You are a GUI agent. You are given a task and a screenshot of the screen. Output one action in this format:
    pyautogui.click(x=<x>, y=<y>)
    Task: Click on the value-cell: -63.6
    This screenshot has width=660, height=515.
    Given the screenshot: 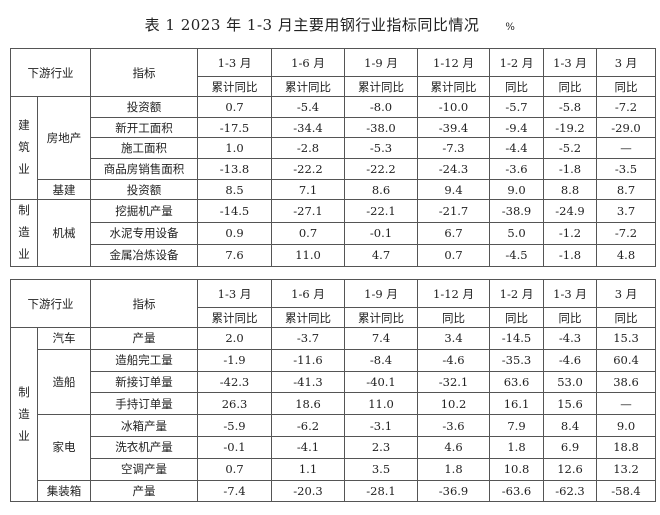 What is the action you would take?
    pyautogui.click(x=516, y=491)
    